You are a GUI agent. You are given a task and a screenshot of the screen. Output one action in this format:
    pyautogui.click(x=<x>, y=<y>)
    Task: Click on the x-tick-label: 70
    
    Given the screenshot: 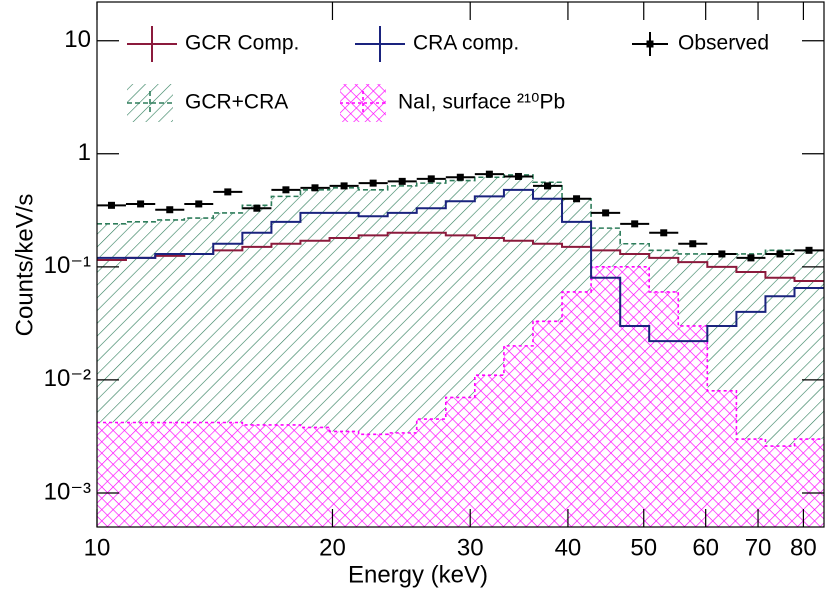 What is the action you would take?
    pyautogui.click(x=758, y=547)
    